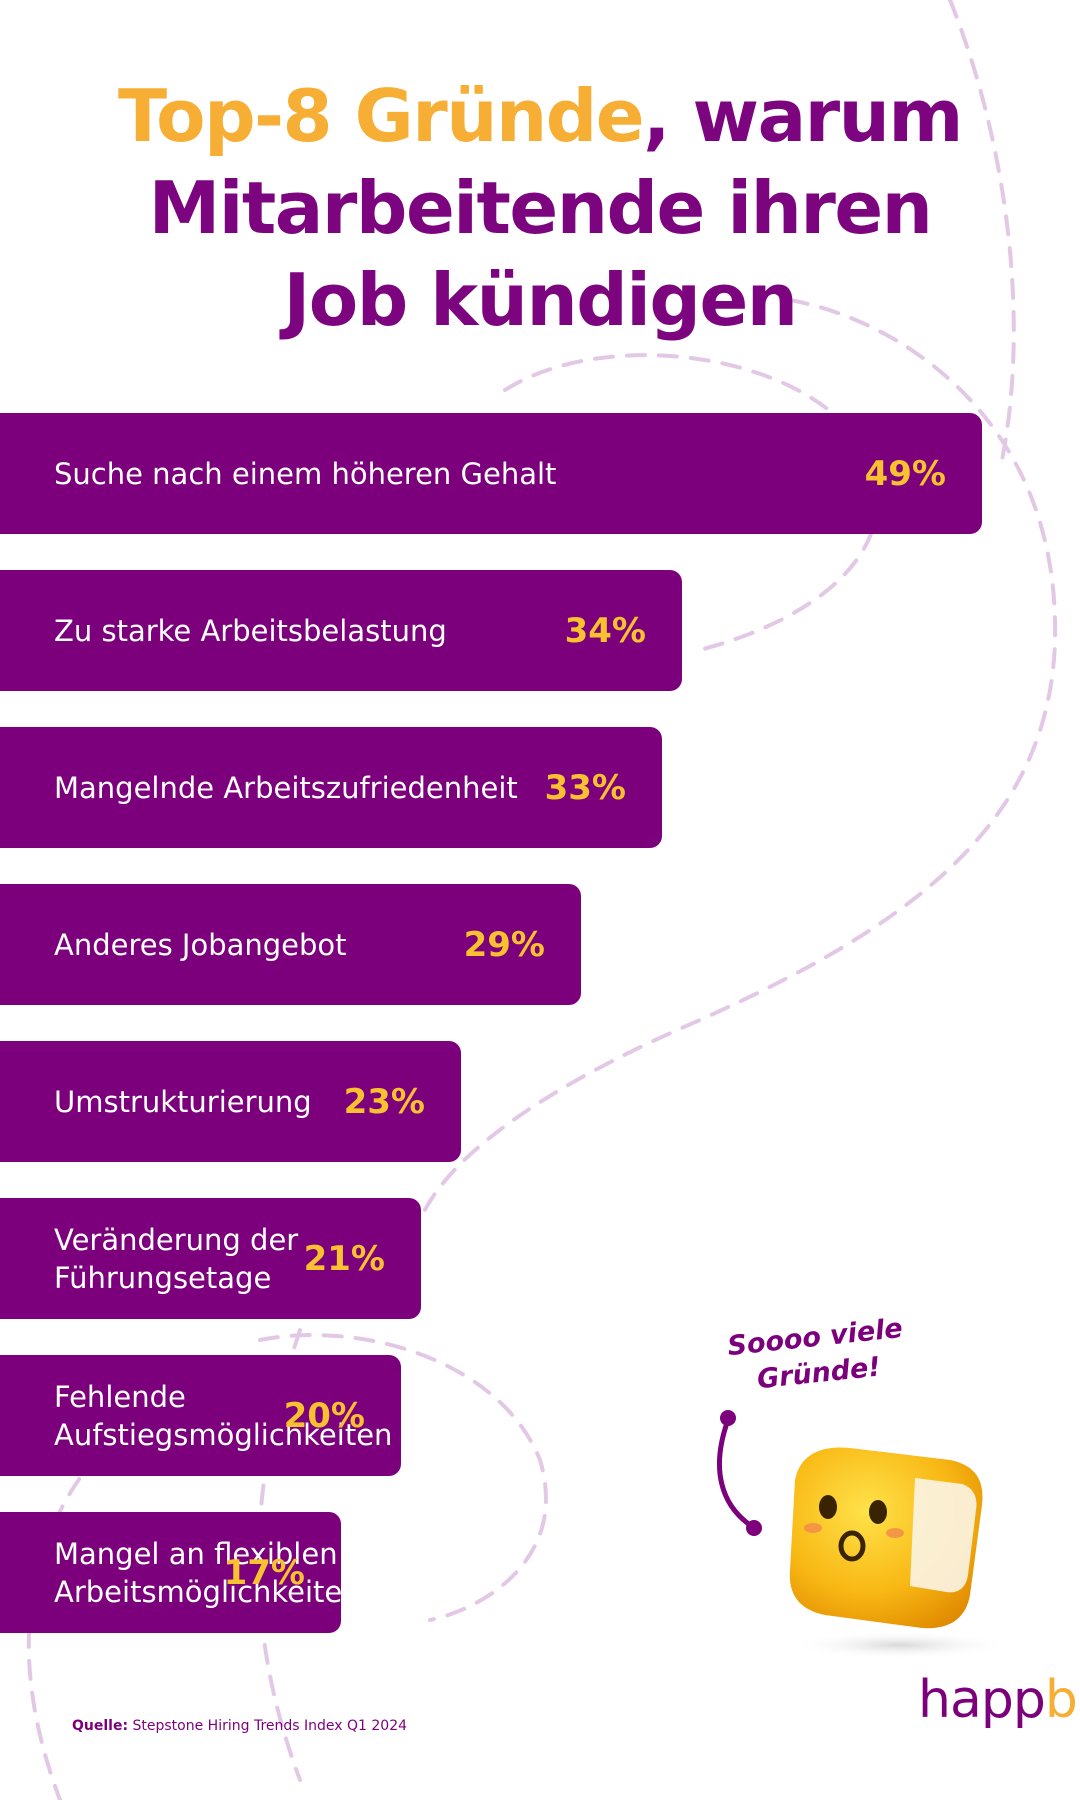  Describe the element at coordinates (803, 116) in the screenshot. I see `title-line1-rest: , warum` at that location.